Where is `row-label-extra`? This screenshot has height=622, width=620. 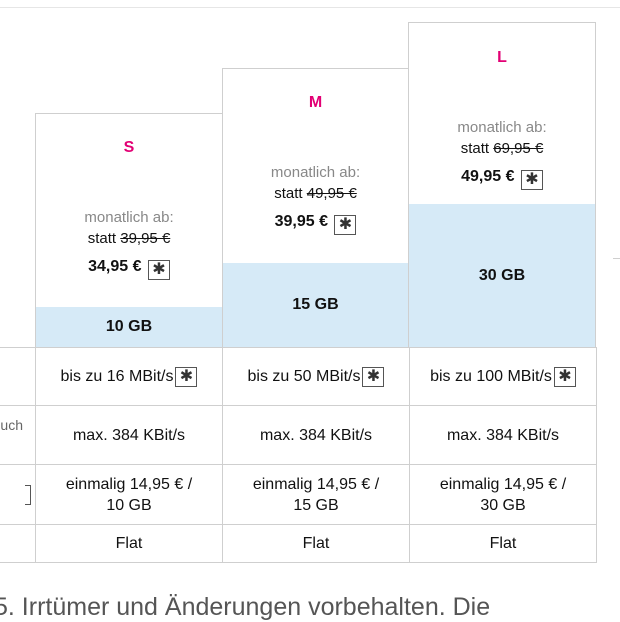 row-label-extra is located at coordinates (18, 495).